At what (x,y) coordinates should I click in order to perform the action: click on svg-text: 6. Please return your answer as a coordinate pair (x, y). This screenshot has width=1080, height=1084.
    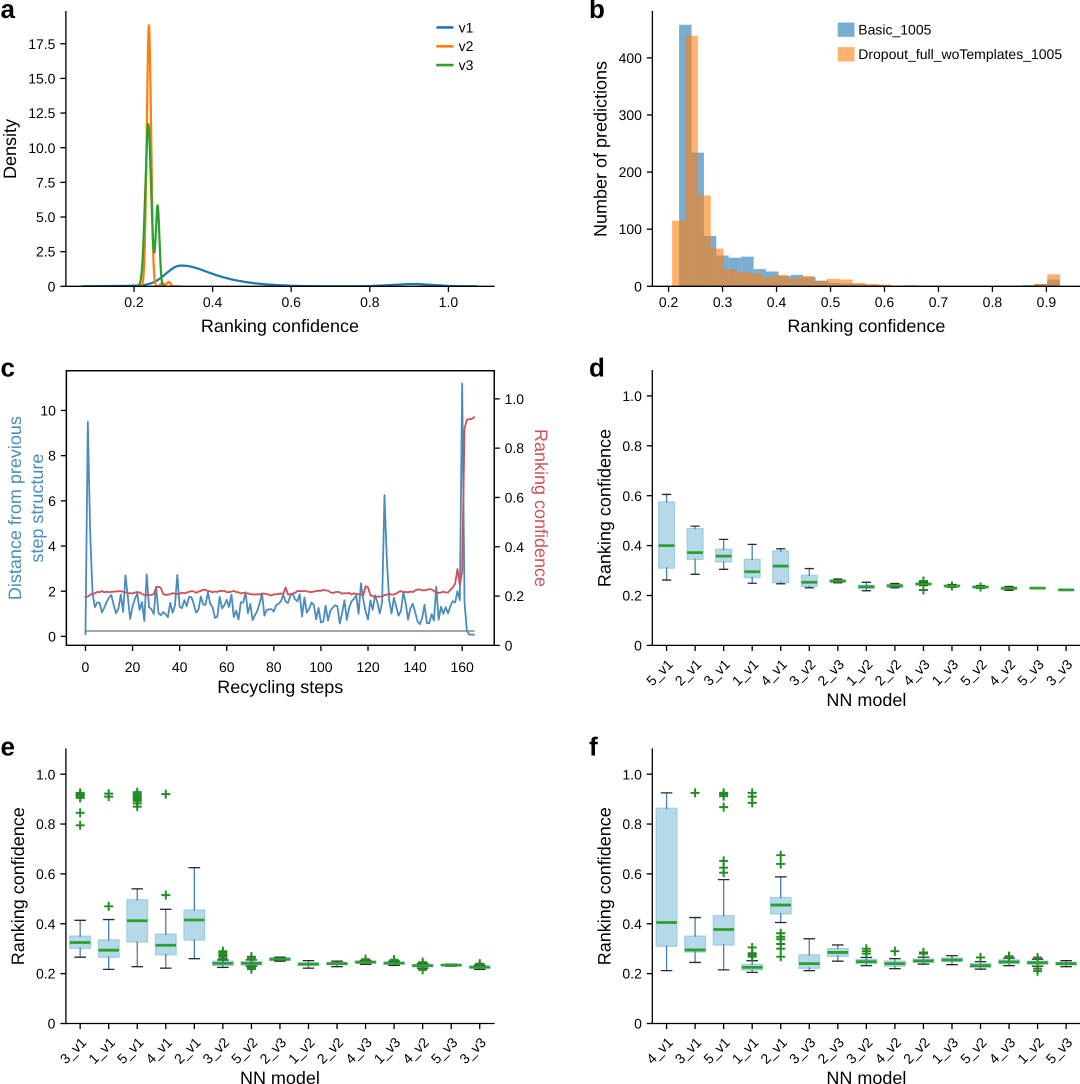
    Looking at the image, I should click on (52, 502).